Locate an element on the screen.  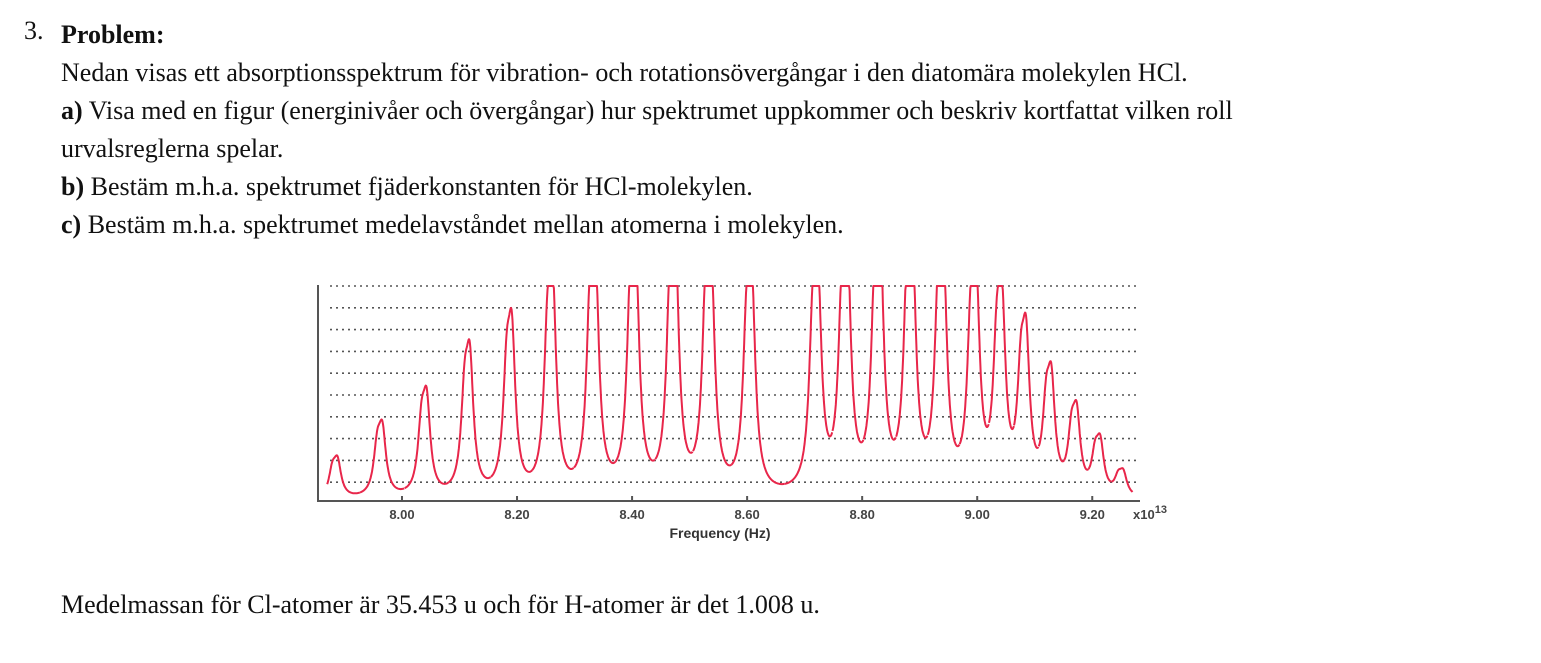
x-tick-label: 9.20 is located at coordinates (1092, 514).